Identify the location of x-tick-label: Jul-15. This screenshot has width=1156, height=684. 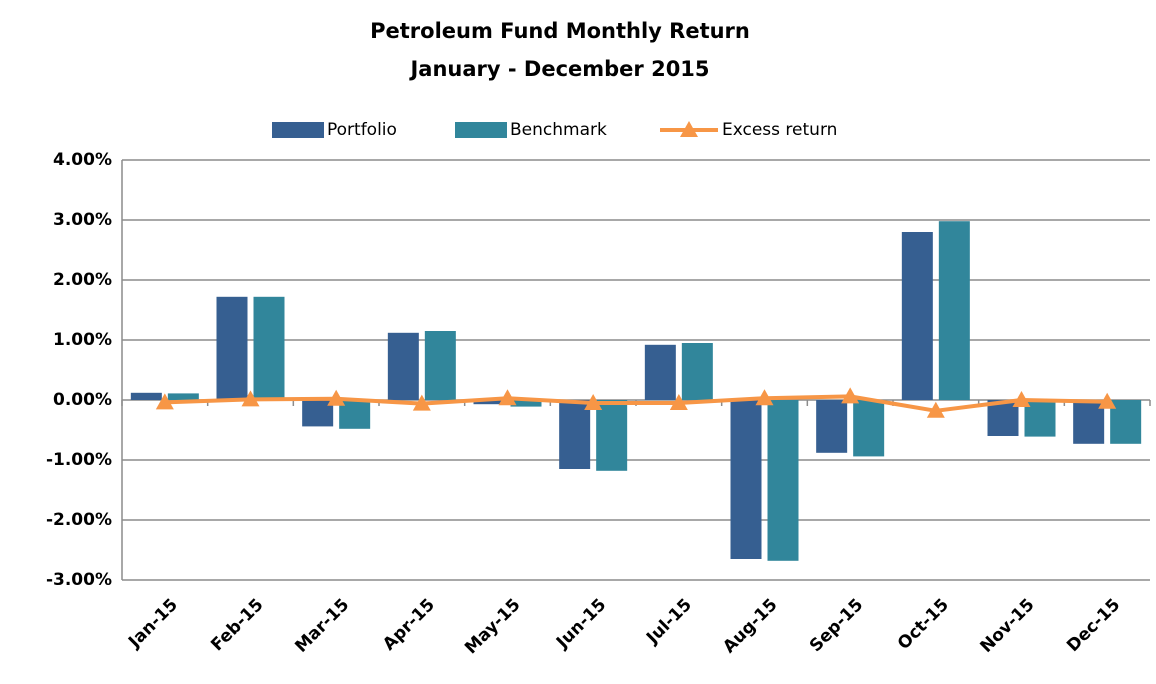
(669, 622).